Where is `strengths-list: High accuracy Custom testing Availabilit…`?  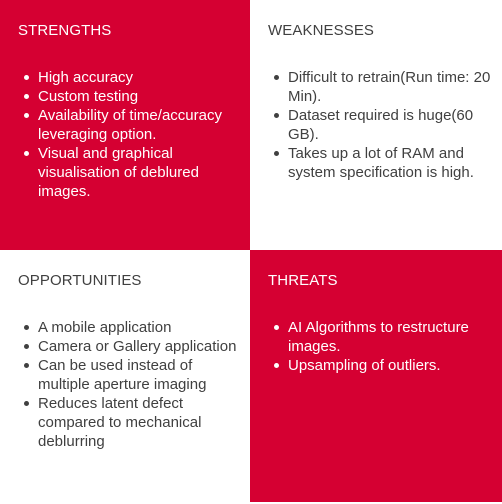
strengths-list: High accuracy Custom testing Availabilit… is located at coordinates (133, 134).